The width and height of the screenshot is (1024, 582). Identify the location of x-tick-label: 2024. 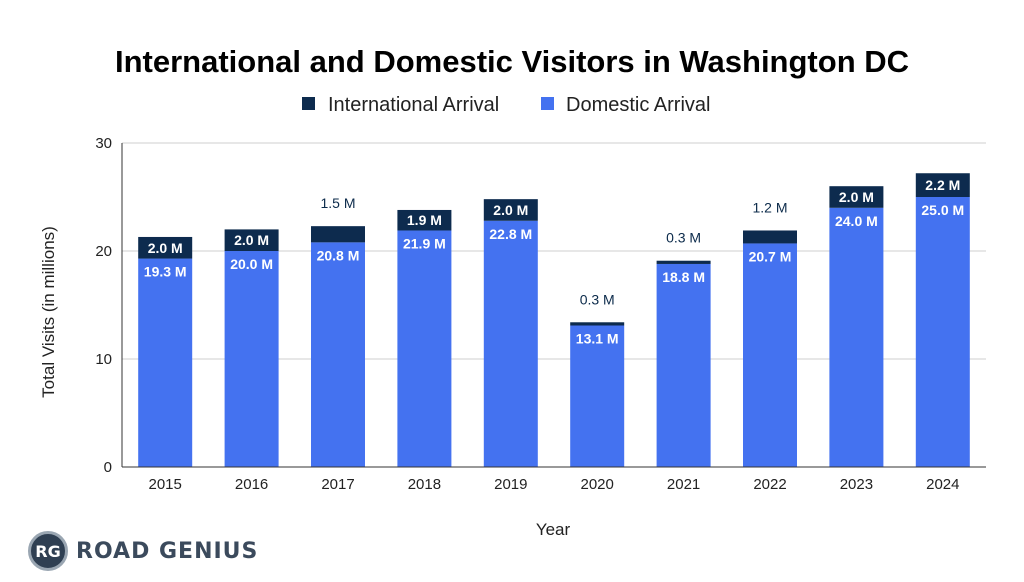
(942, 484).